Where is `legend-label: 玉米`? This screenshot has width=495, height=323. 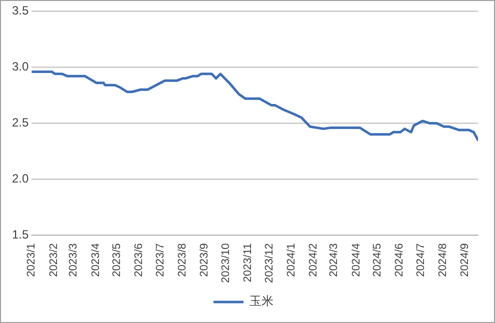
legend-label: 玉米 is located at coordinates (262, 301).